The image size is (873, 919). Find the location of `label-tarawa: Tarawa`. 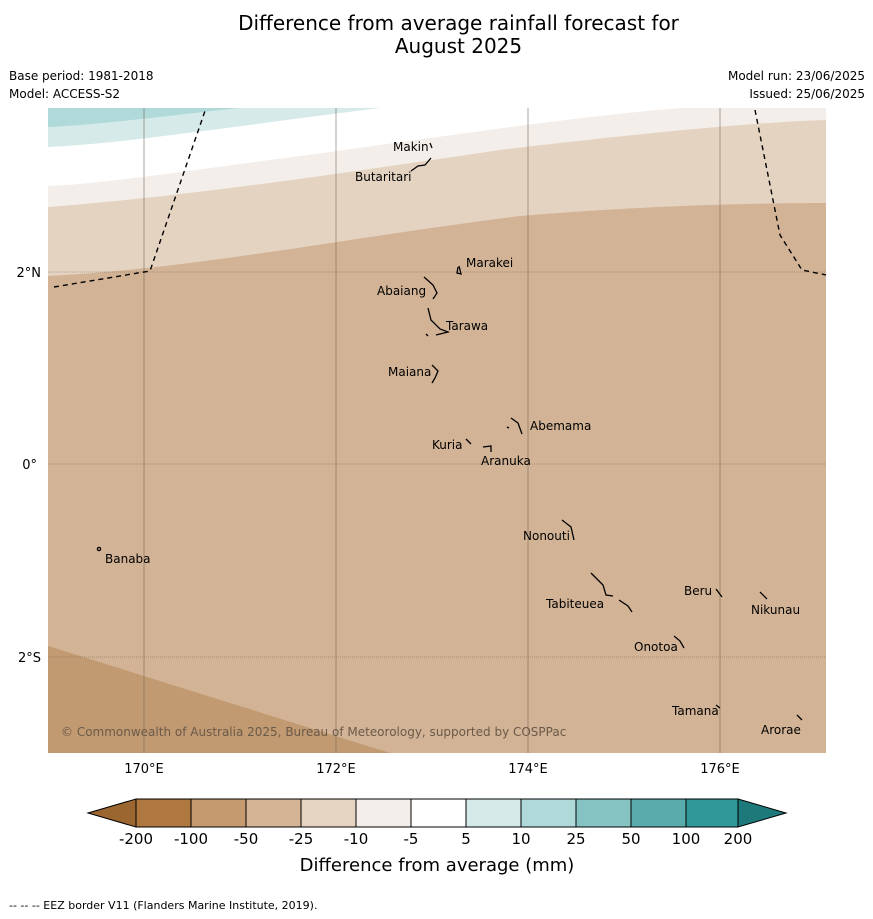

label-tarawa: Tarawa is located at coordinates (466, 326).